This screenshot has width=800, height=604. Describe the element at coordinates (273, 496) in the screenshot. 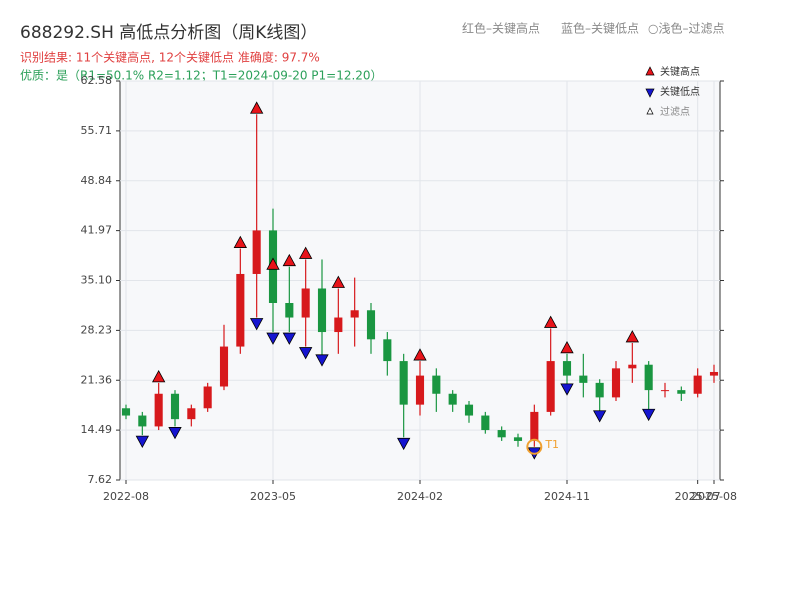

I see `x-tick-label: 2023-05` at that location.